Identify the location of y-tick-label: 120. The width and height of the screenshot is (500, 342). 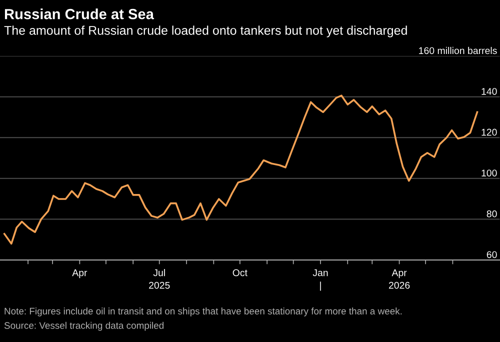
(489, 132).